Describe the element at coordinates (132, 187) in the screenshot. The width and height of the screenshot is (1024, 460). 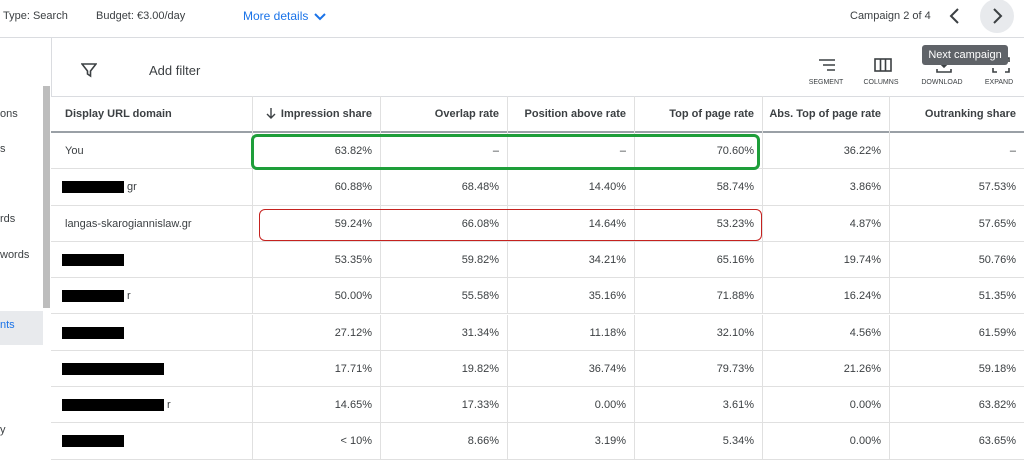
I see `domain-cell: gr` at that location.